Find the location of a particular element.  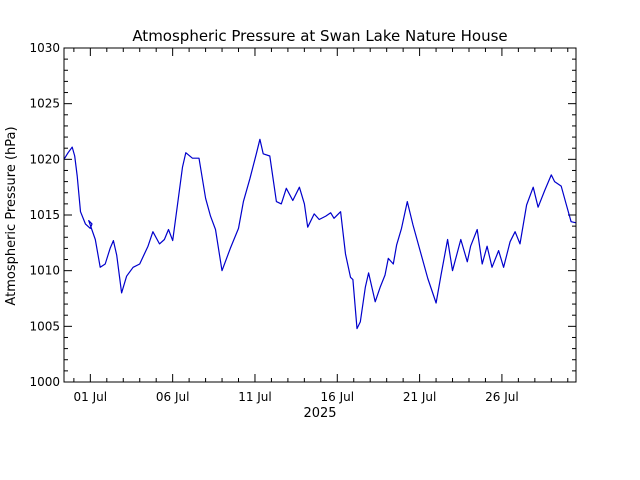

x-tick-label: 21 Jul is located at coordinates (420, 397).